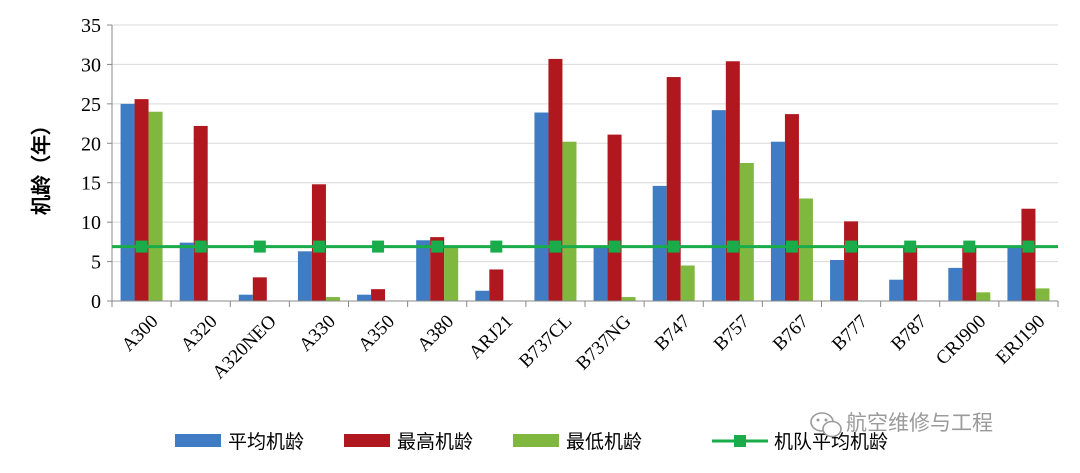 Image resolution: width=1080 pixels, height=473 pixels. What do you see at coordinates (96, 263) in the screenshot?
I see `y-tick-label: 5` at bounding box center [96, 263].